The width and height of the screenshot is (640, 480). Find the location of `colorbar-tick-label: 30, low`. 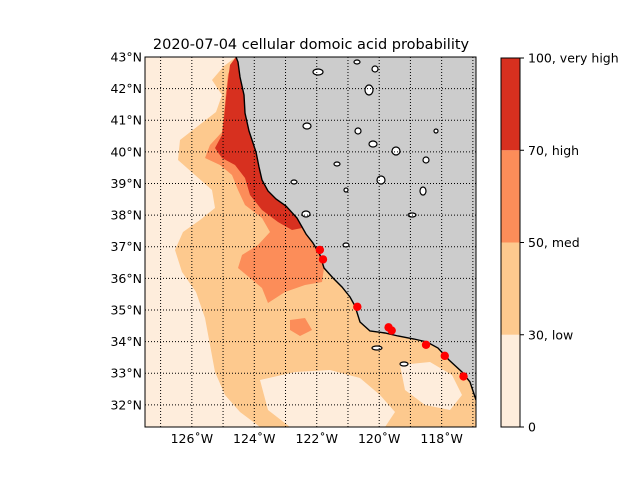

colorbar-tick-label: 30, low is located at coordinates (550, 334).